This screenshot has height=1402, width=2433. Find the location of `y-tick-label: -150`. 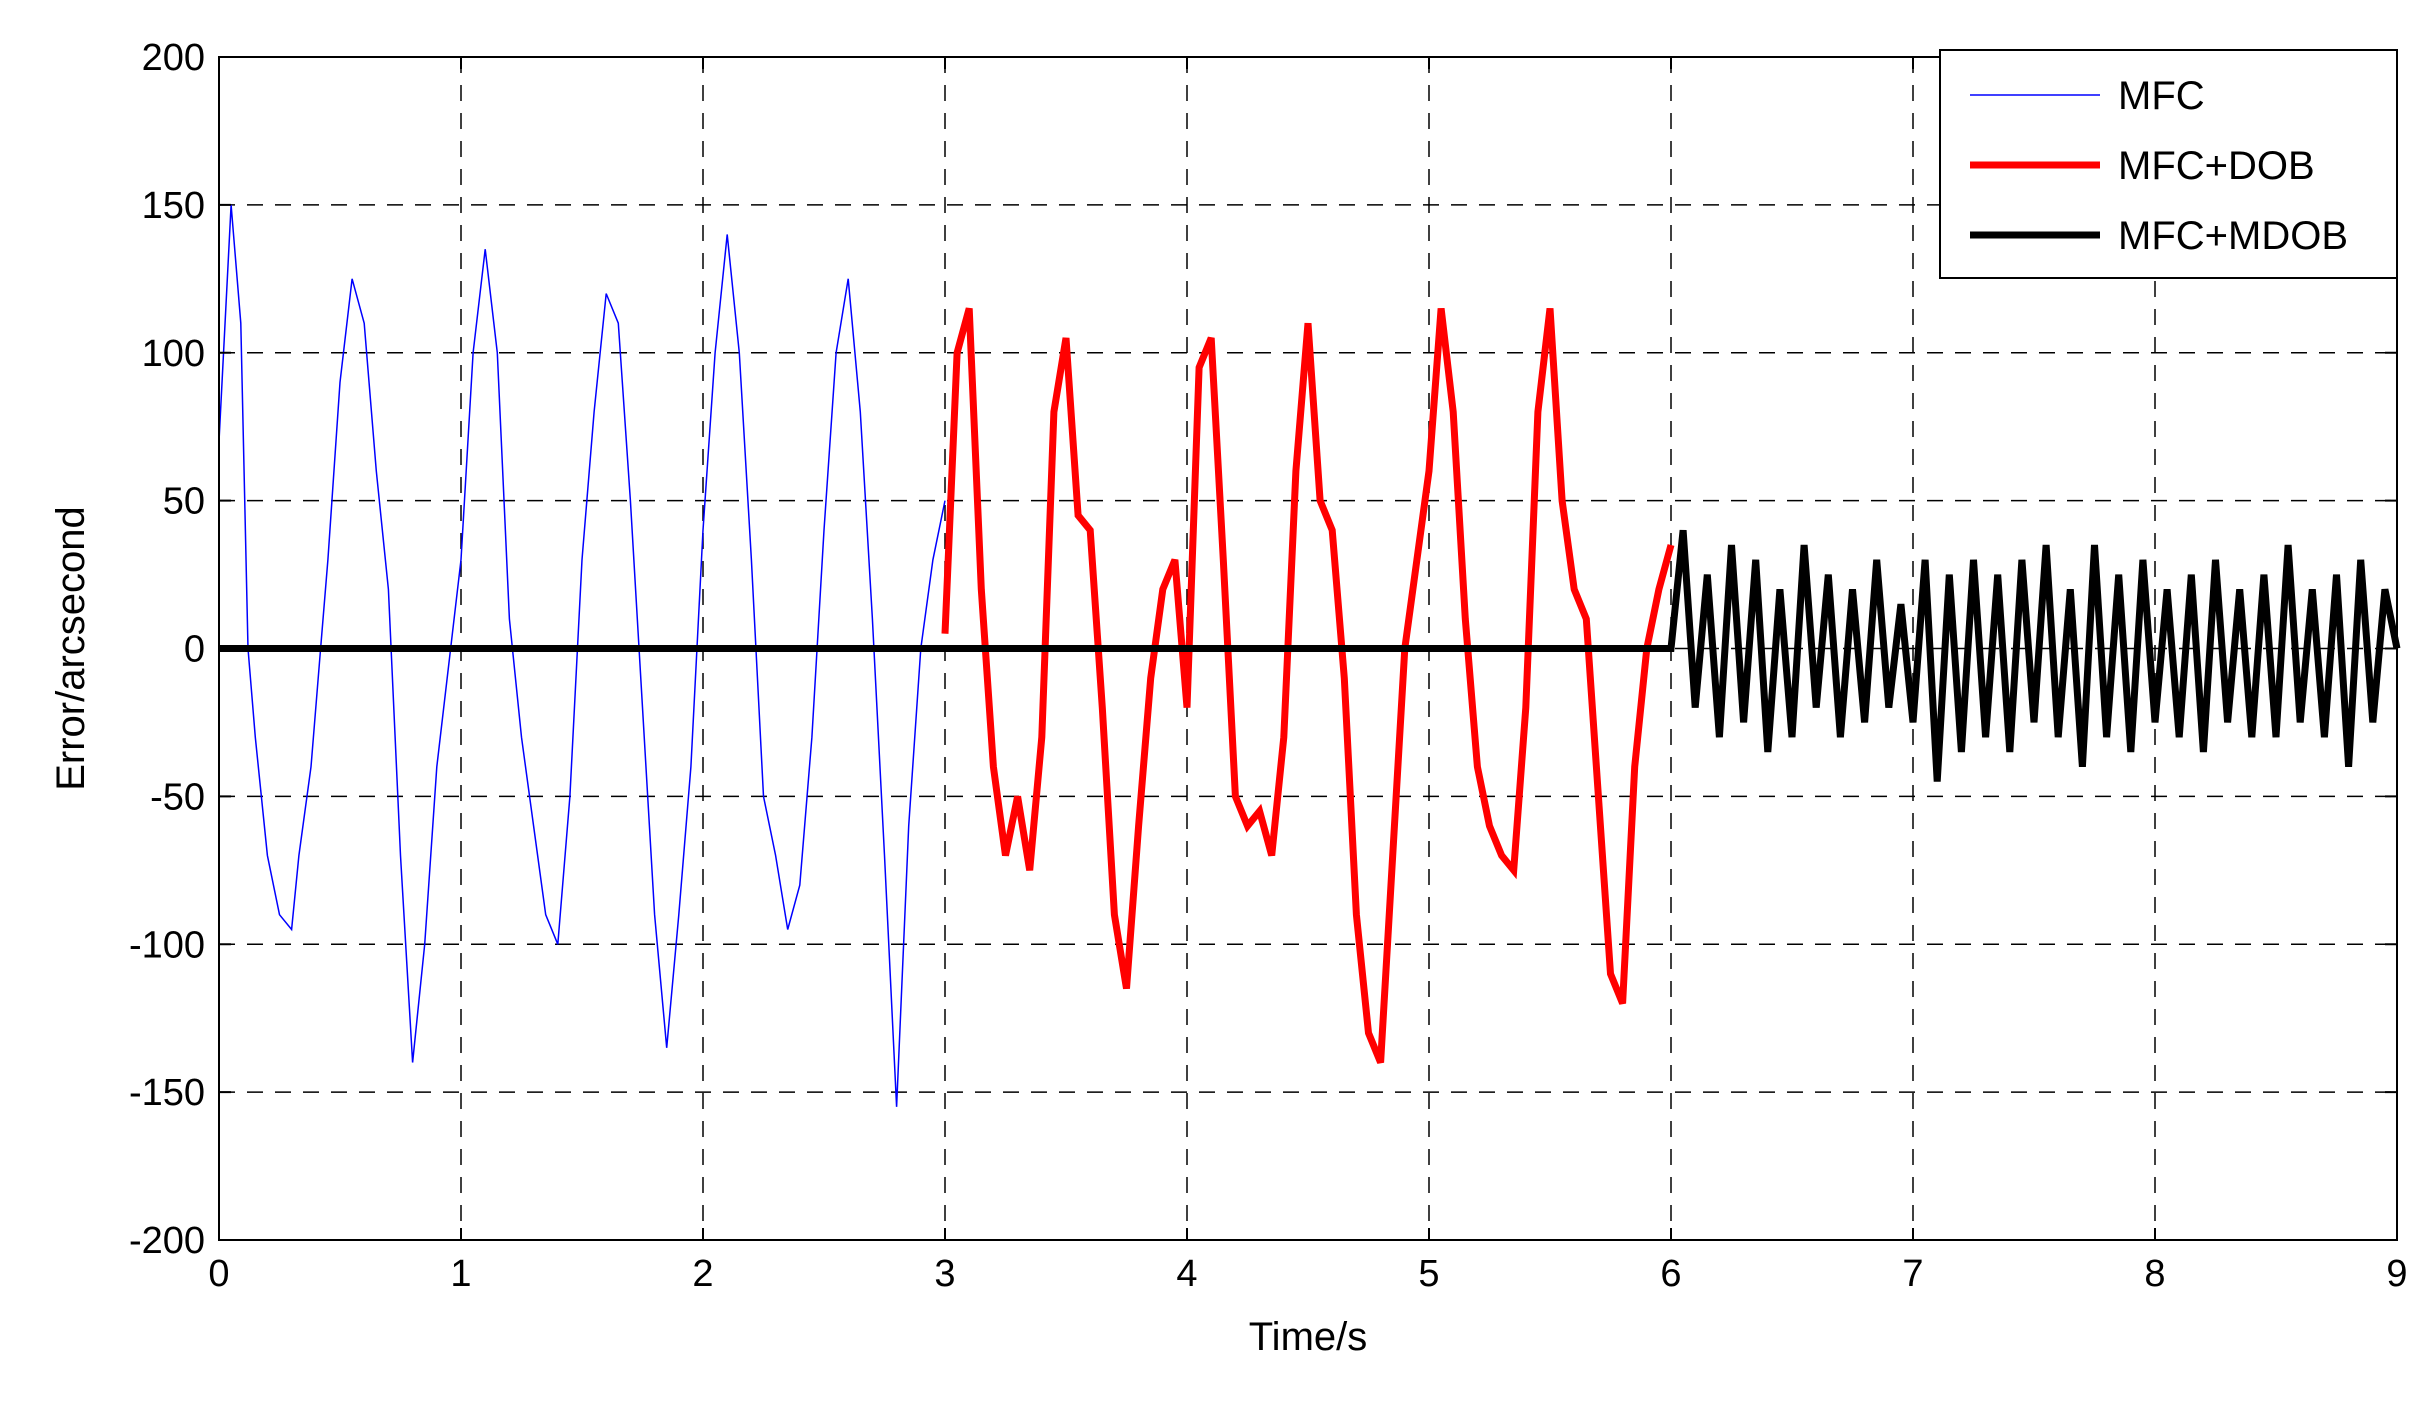

y-tick-label: -150 is located at coordinates (167, 1093).